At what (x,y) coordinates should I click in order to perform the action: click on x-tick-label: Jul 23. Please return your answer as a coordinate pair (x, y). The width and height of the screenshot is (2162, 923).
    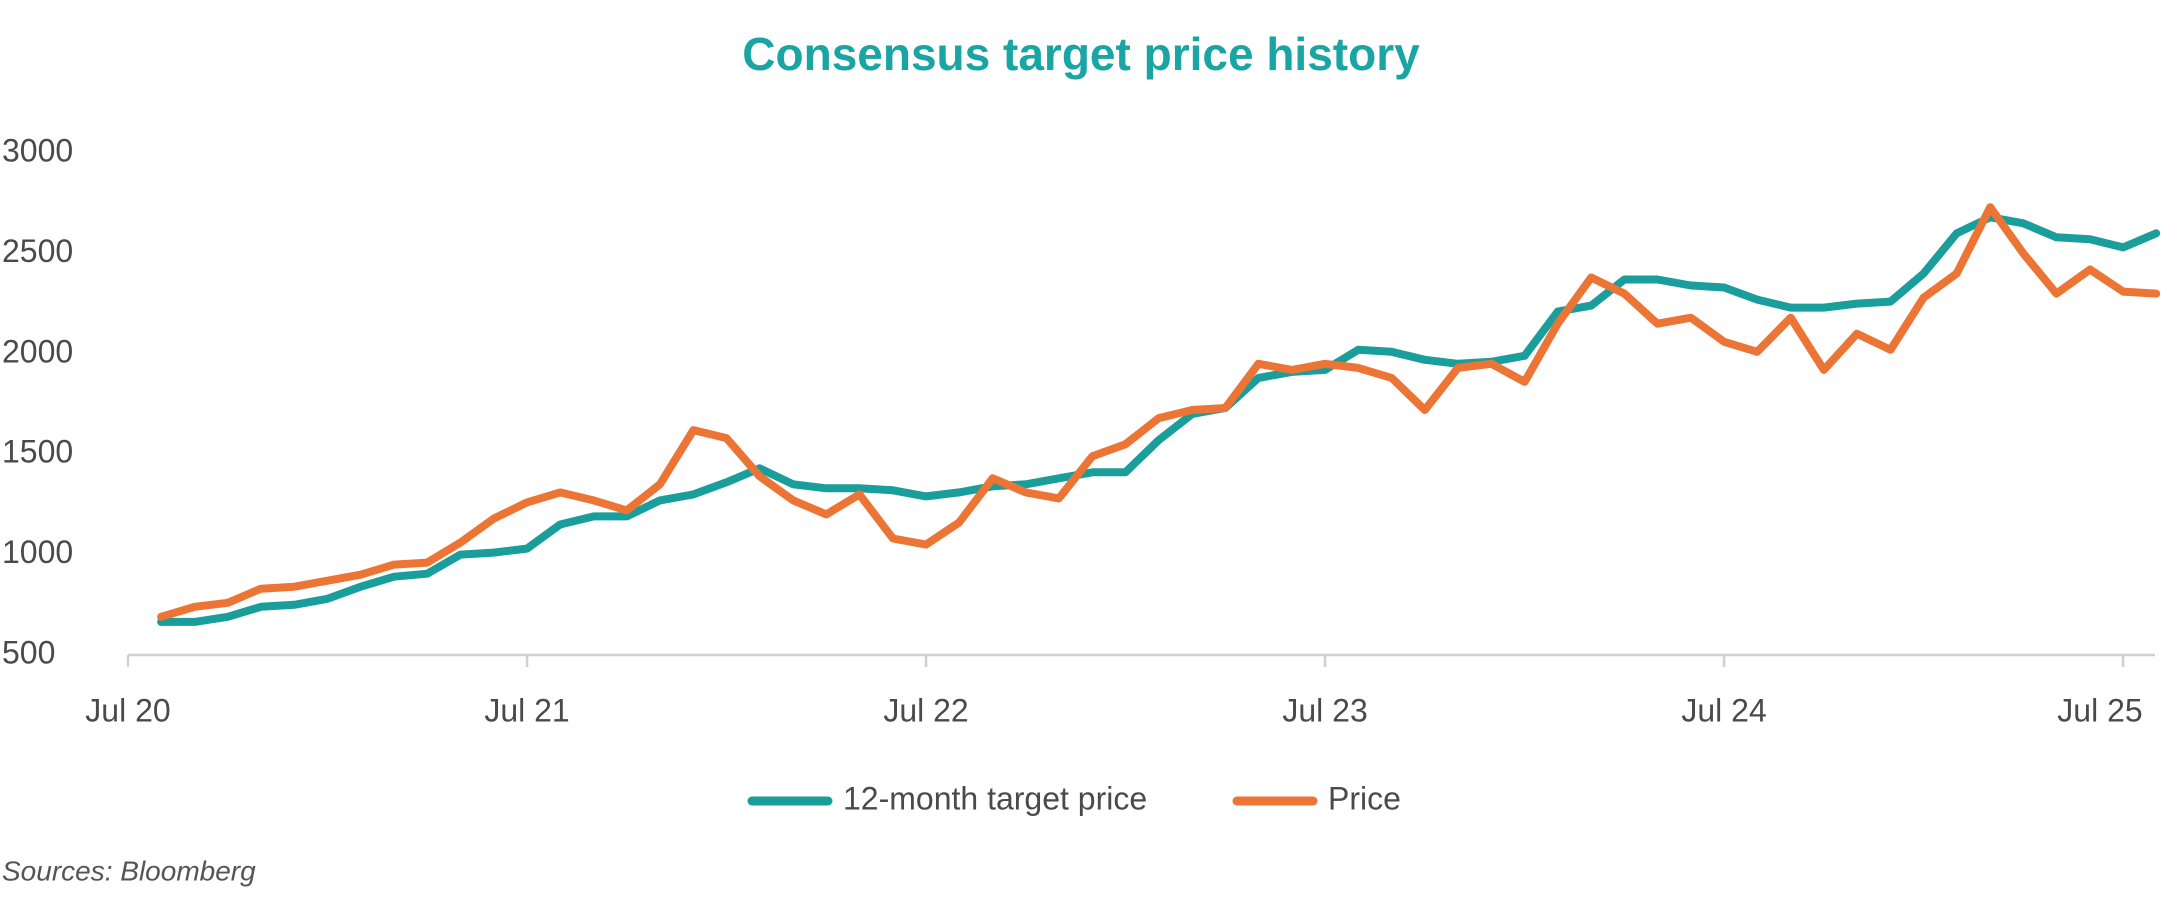
    Looking at the image, I should click on (1324, 710).